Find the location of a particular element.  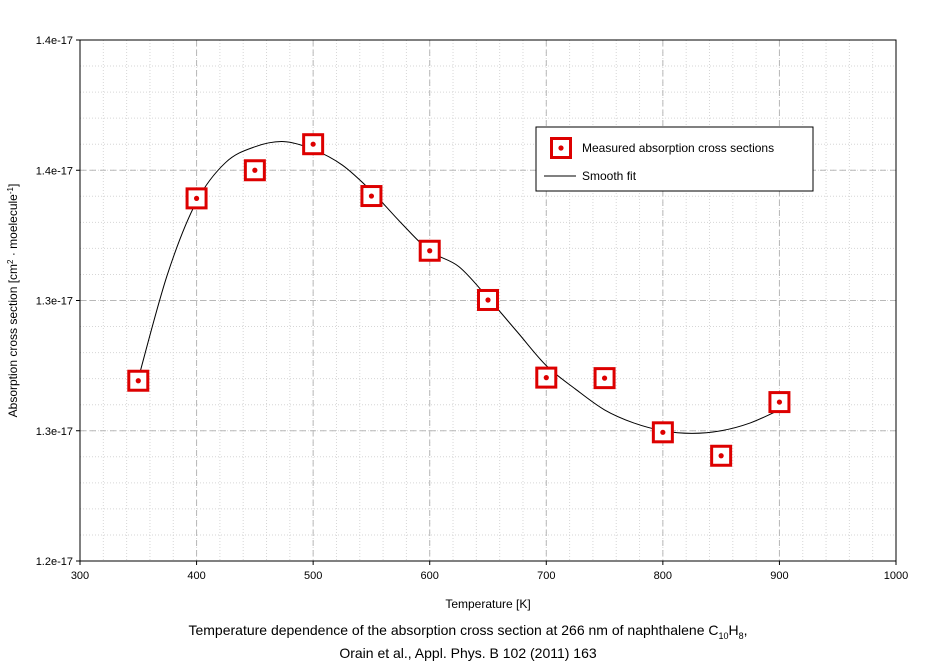

y-axis-label-sup: 2 is located at coordinates (10, 261).